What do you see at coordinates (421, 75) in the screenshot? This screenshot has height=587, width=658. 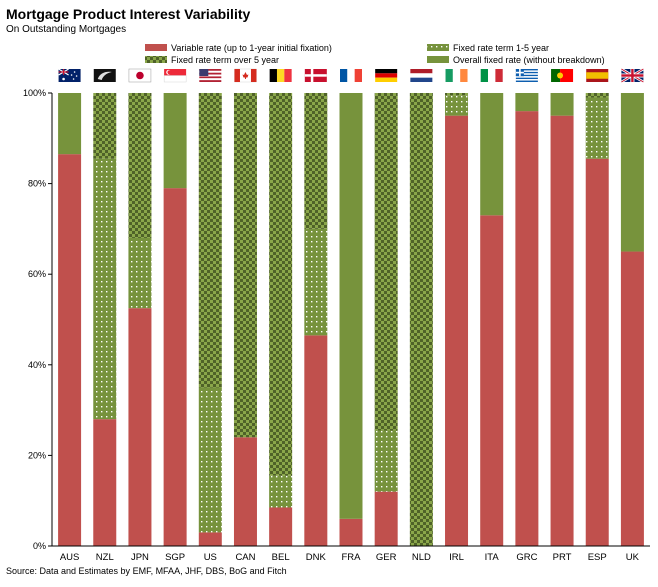 I see `netherlands-flag-icon` at bounding box center [421, 75].